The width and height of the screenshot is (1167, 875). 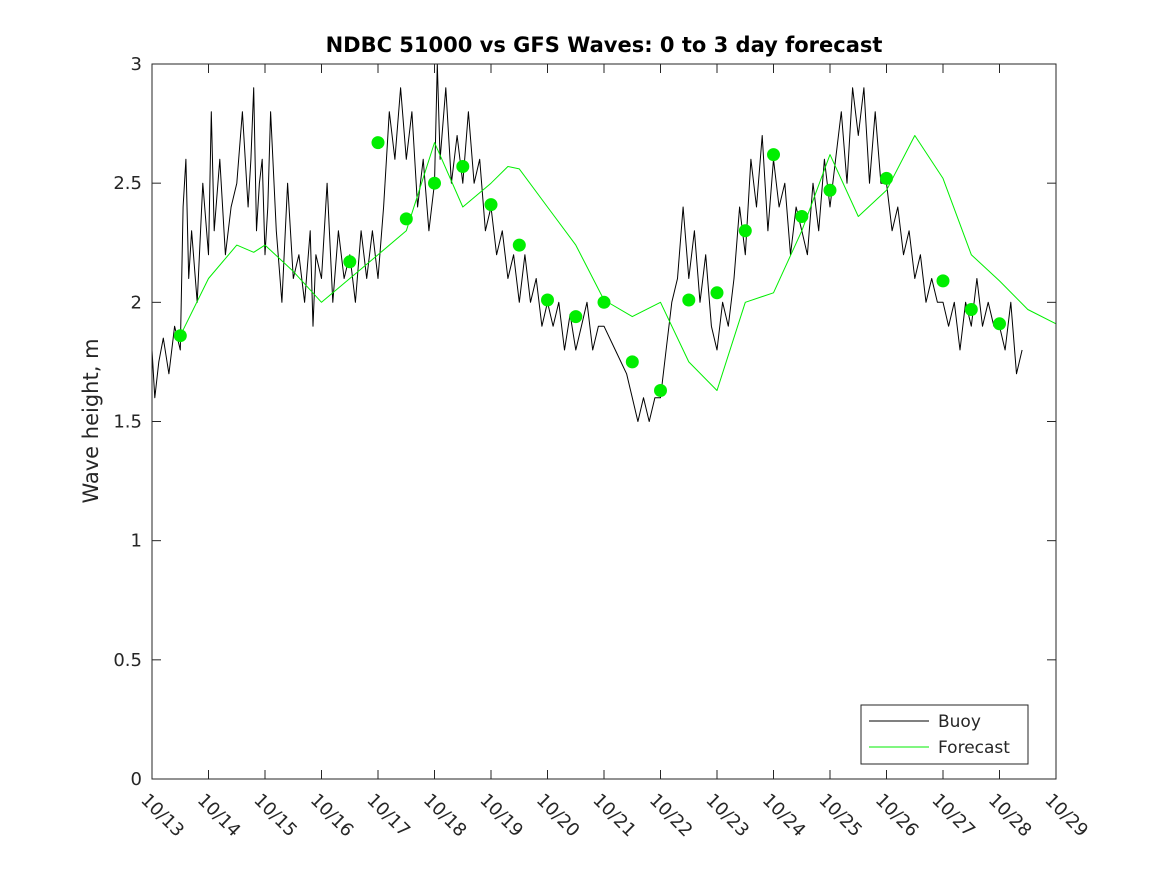 What do you see at coordinates (127, 660) in the screenshot?
I see `y-tick-label: 0.5` at bounding box center [127, 660].